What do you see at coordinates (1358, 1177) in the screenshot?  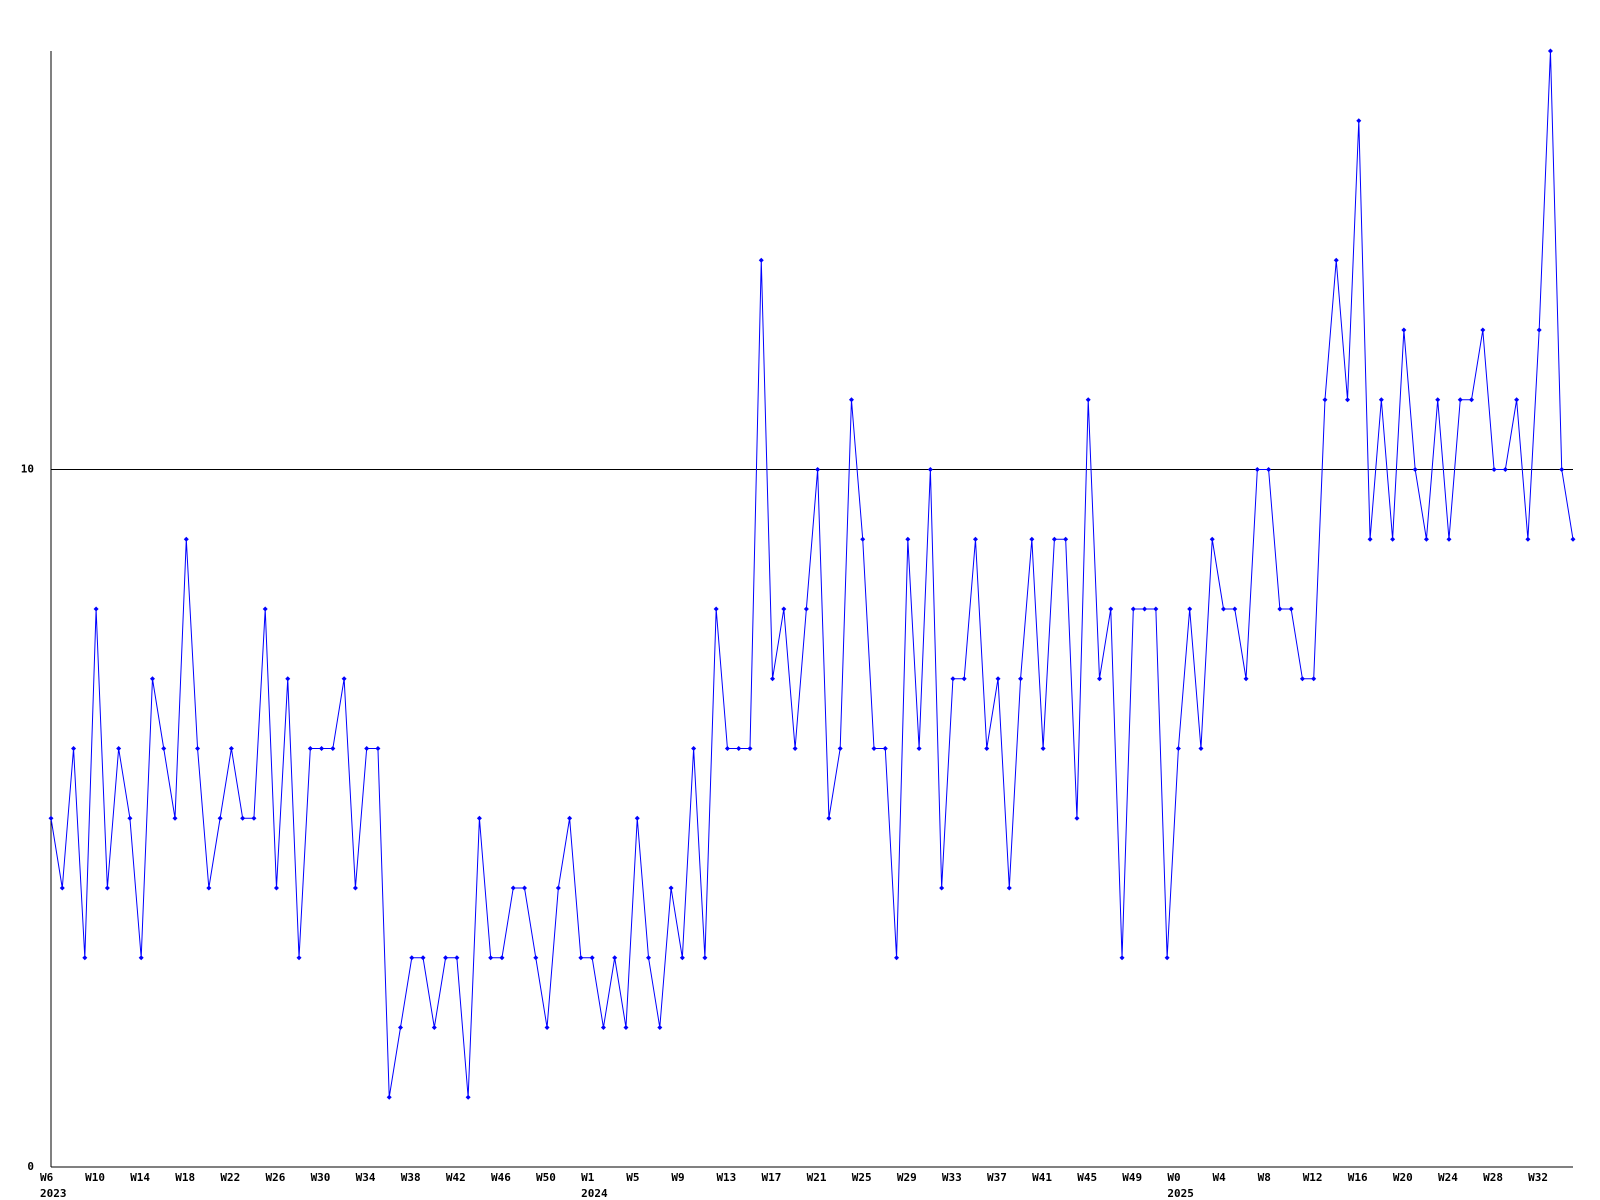 I see `x-tick-label: W16` at bounding box center [1358, 1177].